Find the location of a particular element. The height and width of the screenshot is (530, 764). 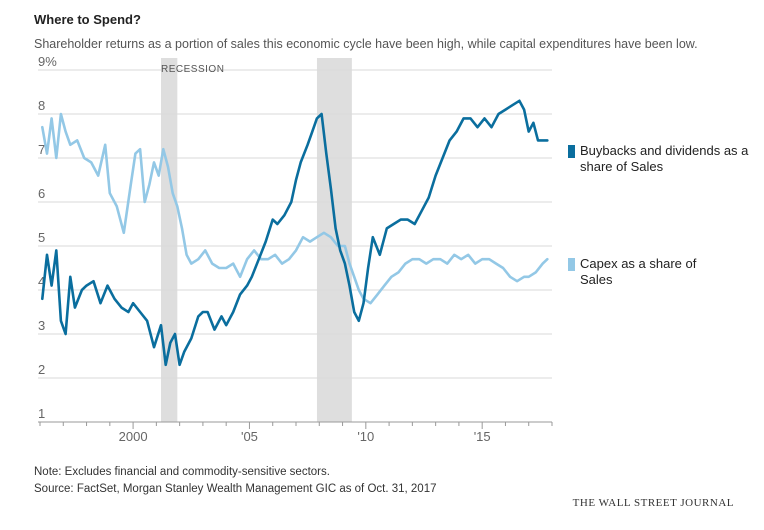

x-tick-label-2015: '15 is located at coordinates (482, 436).